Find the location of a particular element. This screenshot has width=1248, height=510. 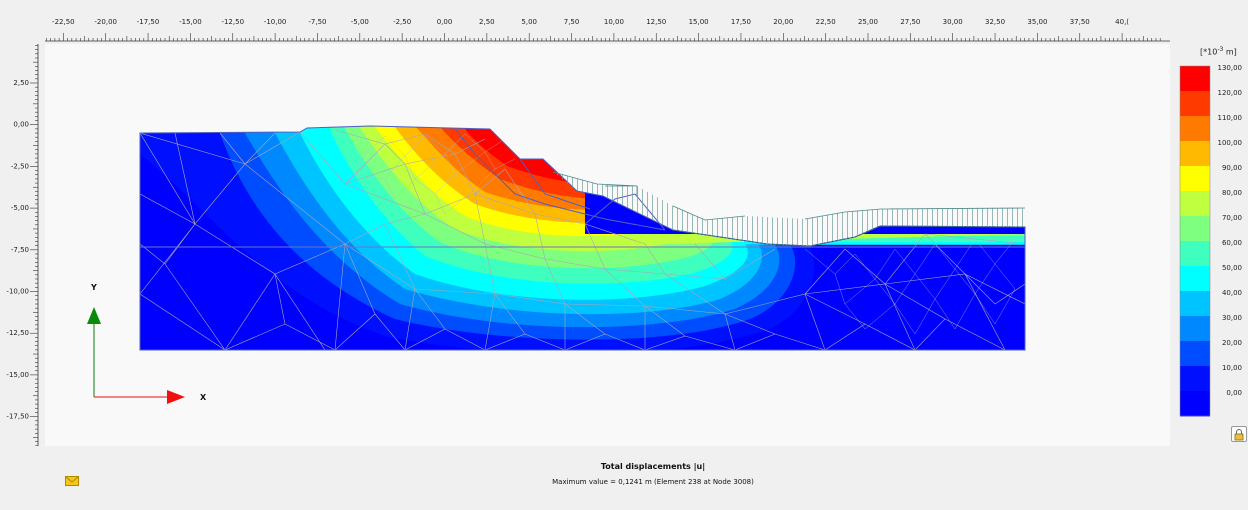

result-title: Total displacements |u| is located at coordinates (653, 466).